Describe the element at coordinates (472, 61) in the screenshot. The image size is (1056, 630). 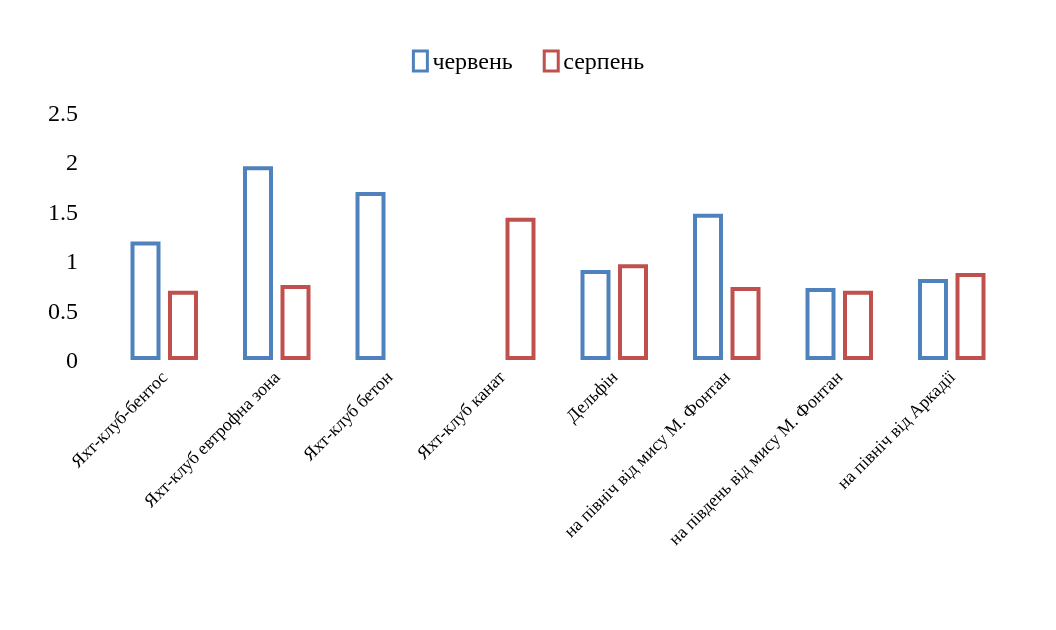
I see `legend-label: червень` at that location.